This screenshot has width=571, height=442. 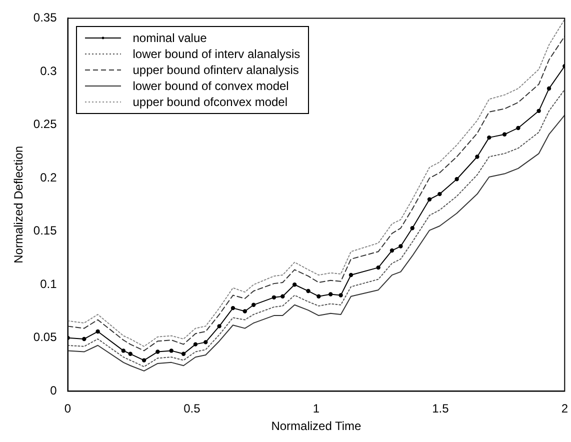 What do you see at coordinates (68, 409) in the screenshot?
I see `x-tick-label: 0` at bounding box center [68, 409].